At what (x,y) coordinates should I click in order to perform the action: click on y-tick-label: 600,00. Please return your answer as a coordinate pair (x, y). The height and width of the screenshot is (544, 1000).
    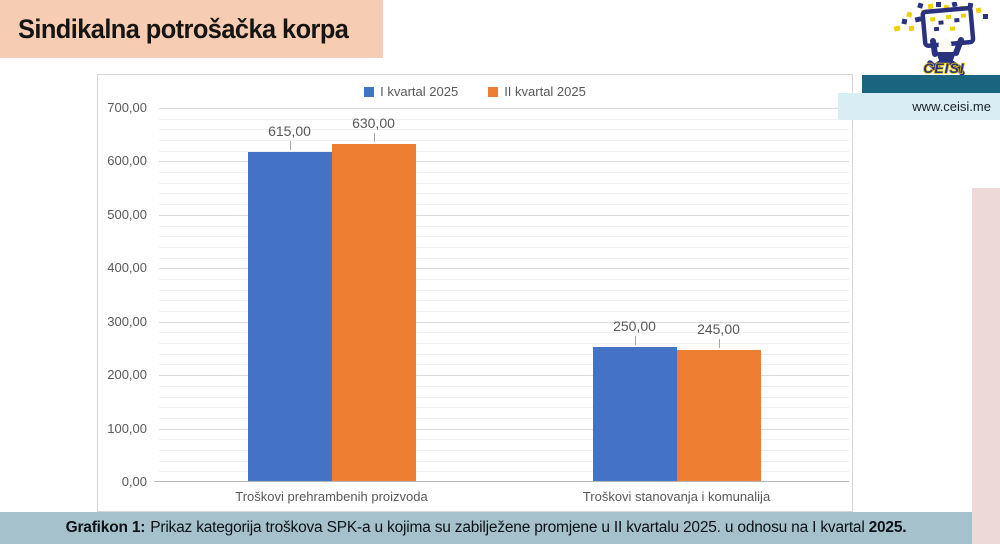
    Looking at the image, I should click on (127, 161).